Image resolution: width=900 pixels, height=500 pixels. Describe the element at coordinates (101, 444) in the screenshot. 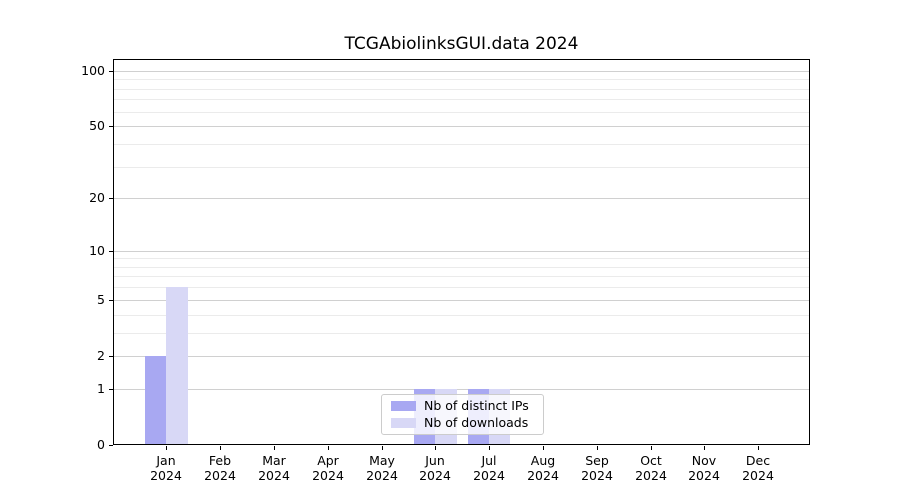

I see `y-tick-label: 0` at that location.